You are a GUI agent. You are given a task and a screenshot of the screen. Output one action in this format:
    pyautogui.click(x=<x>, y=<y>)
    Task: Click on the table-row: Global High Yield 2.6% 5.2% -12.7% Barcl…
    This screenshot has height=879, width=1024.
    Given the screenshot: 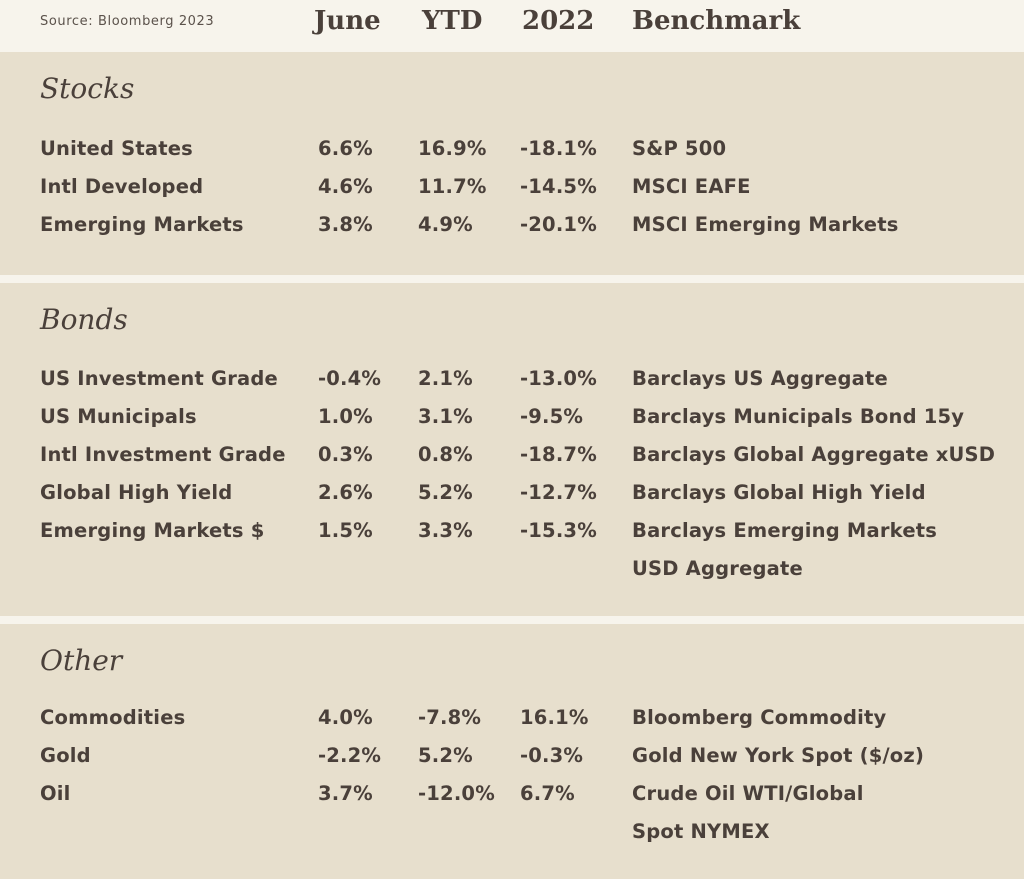 What is the action you would take?
    pyautogui.click(x=512, y=500)
    